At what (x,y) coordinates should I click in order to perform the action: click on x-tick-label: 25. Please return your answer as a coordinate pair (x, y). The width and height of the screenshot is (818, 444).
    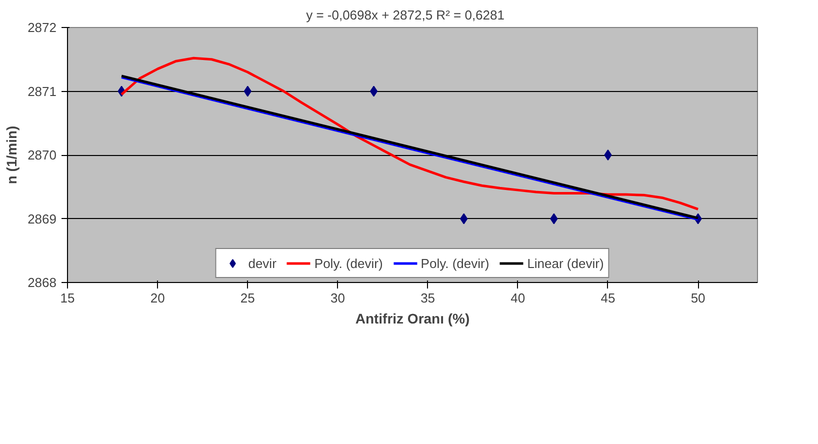
    Looking at the image, I should click on (247, 298).